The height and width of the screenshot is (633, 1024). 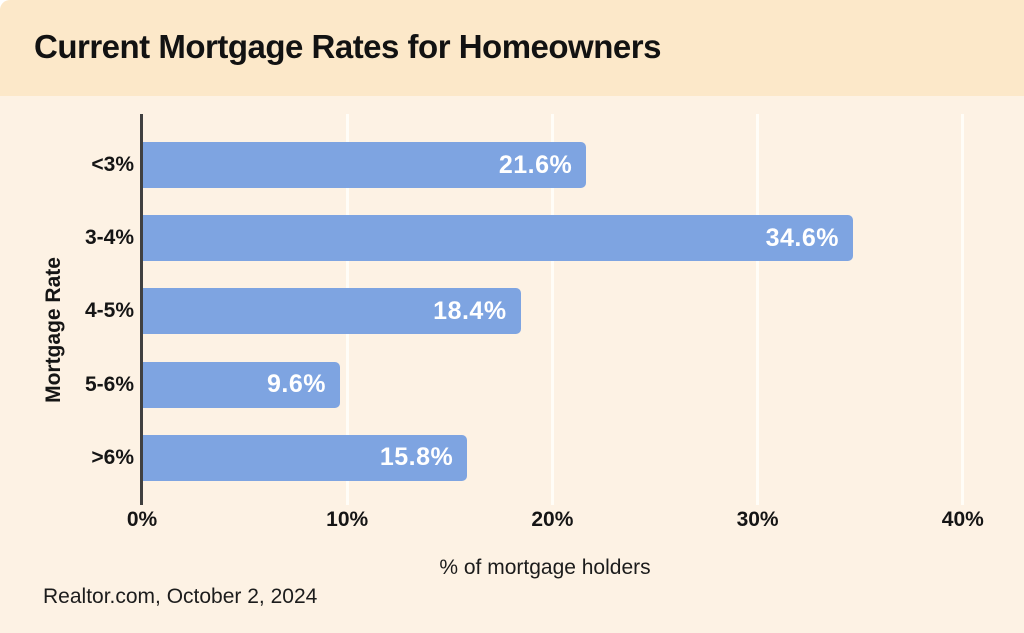 I want to click on x-tick-label: 20%, so click(x=552, y=519).